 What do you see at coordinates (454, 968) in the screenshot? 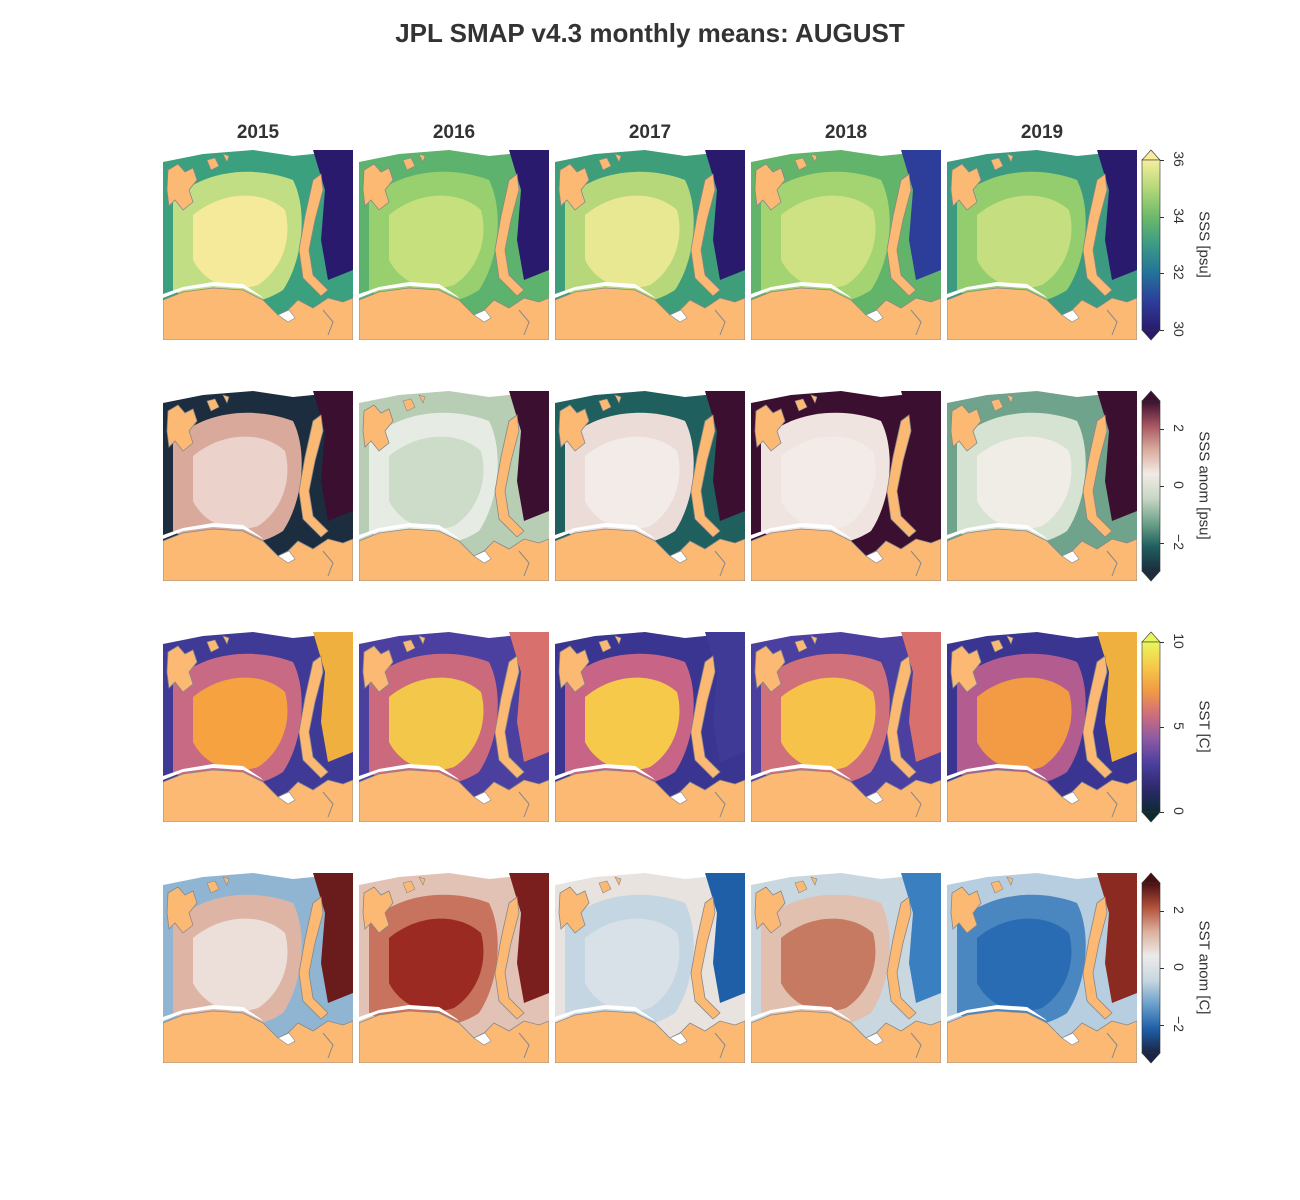
I see `map-panel-sst_anom-2016` at bounding box center [454, 968].